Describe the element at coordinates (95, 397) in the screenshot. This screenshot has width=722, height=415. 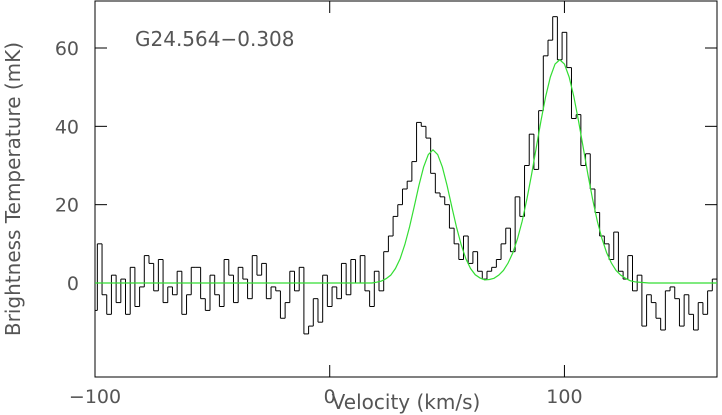
I see `x-tick-label: −100` at that location.